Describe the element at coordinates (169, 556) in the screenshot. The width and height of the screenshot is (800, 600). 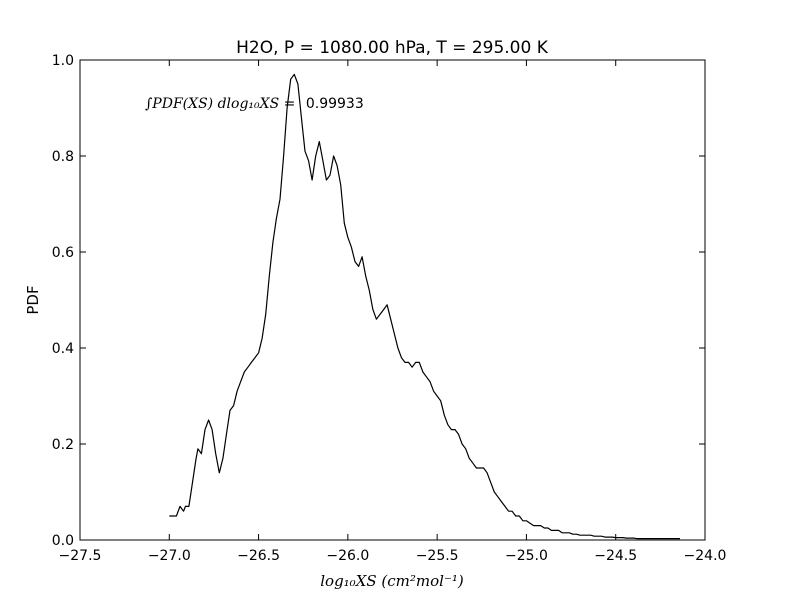
I see `x-tick-label: −27.0` at that location.